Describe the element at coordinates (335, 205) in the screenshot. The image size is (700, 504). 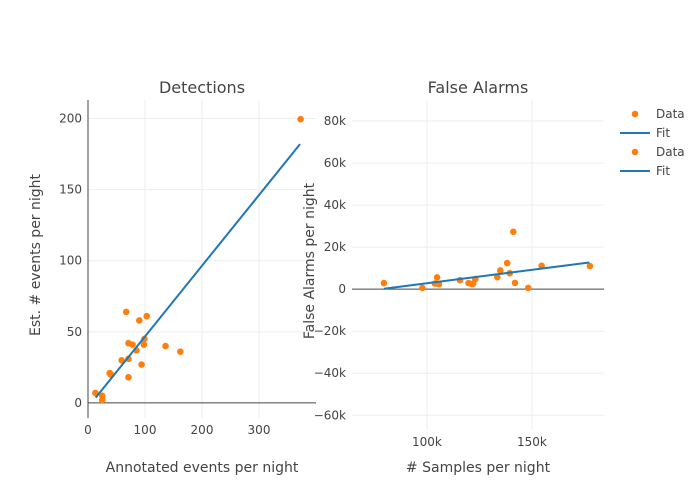
I see `y-tick-label: 40k` at that location.